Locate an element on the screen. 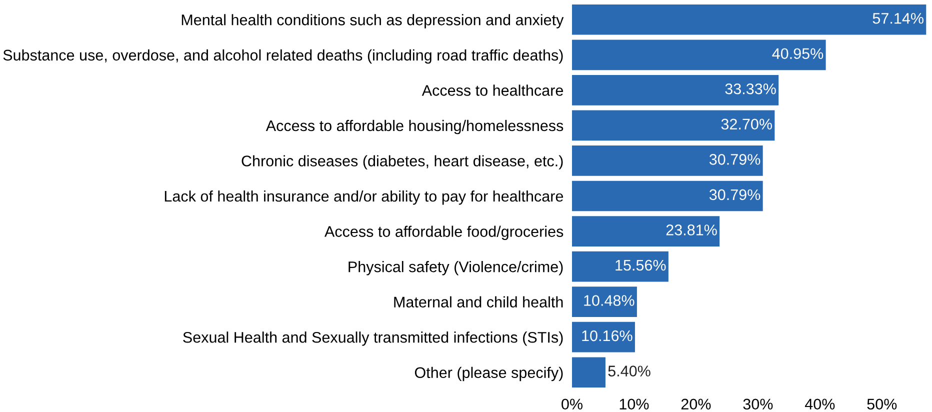  data-label: 10.16% is located at coordinates (607, 336).